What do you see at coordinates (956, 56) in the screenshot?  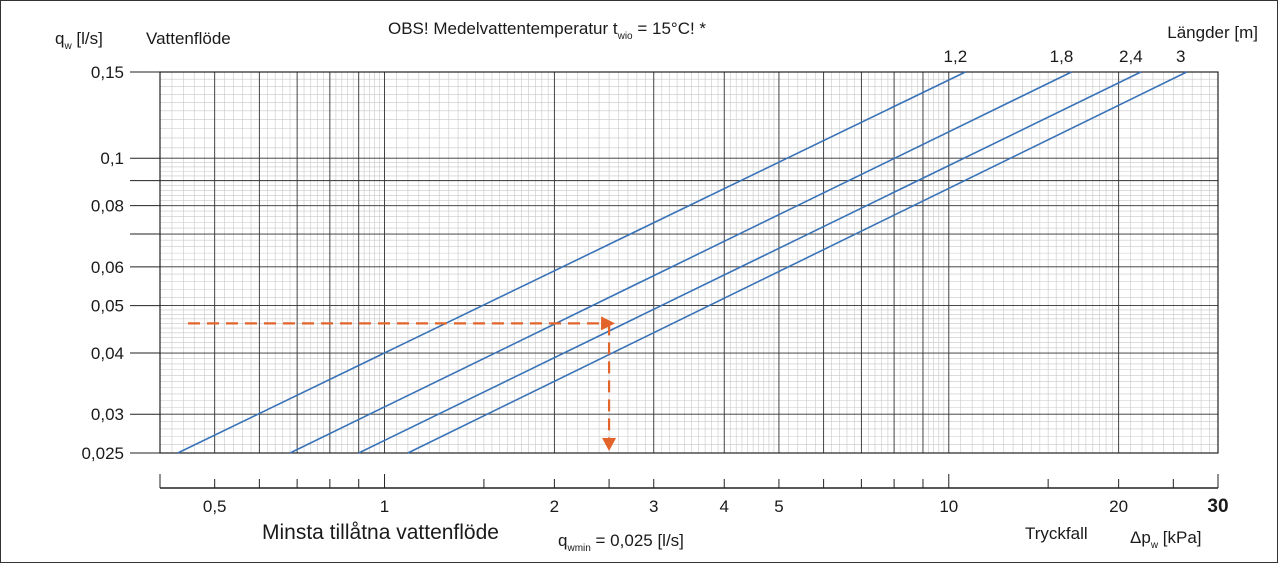 I see `series-label-1: 1,2` at bounding box center [956, 56].